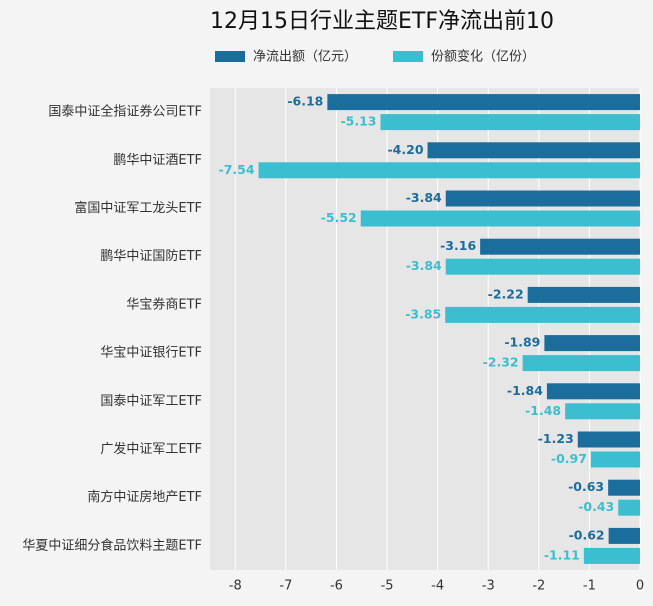  What do you see at coordinates (423, 313) in the screenshot?
I see `value-label: -3.85` at bounding box center [423, 313].